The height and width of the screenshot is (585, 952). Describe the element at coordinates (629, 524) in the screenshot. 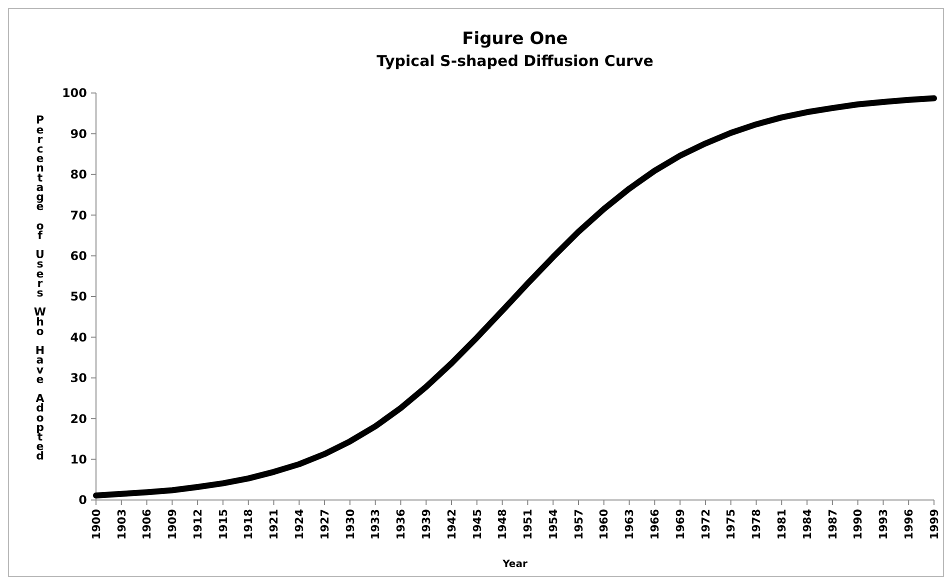

I see `x-tick-label: 1963` at that location.